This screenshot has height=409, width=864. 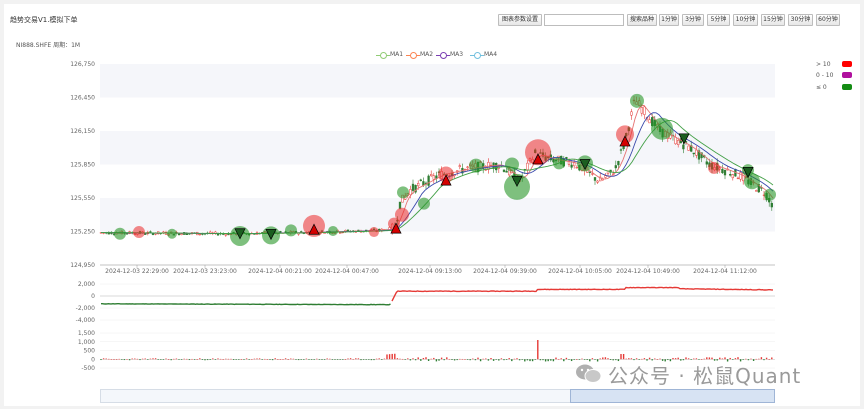 I want to click on bubble-legend-item: ≤ 0, so click(x=830, y=87).